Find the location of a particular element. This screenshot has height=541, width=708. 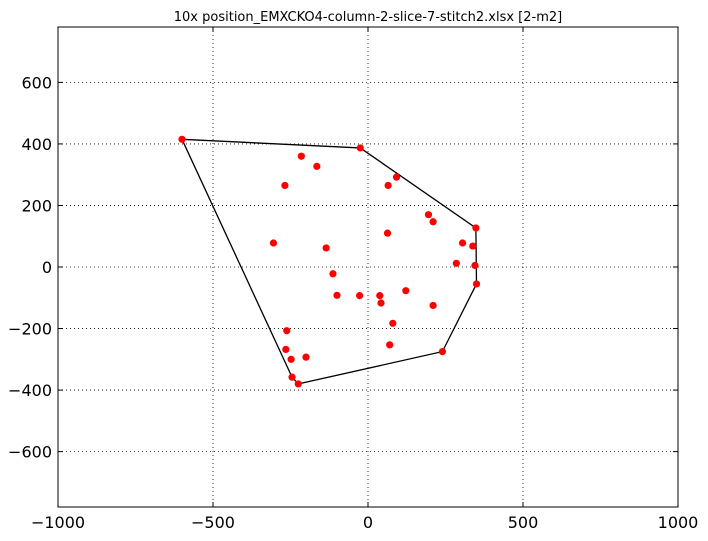

y-tick-label: 600 is located at coordinates (36, 82).